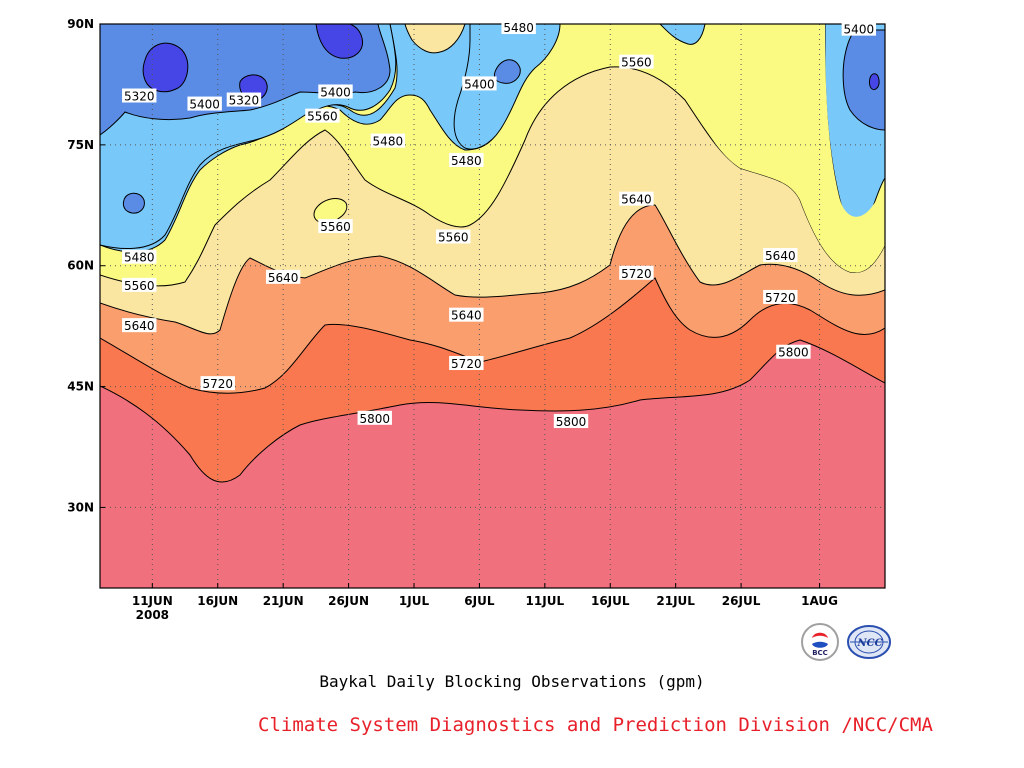 Image resolution: width=1024 pixels, height=768 pixels. What do you see at coordinates (820, 653) in the screenshot?
I see `bcc-logo-text: BCC` at bounding box center [820, 653].